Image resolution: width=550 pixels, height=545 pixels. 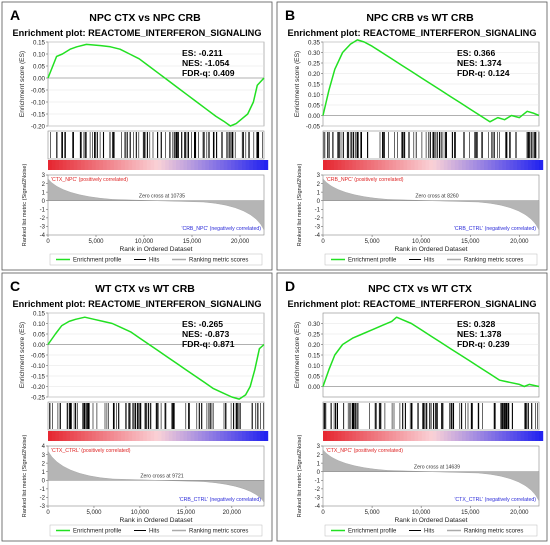 What do you see at coordinates (39, 324) in the screenshot?
I see `es-tick-label: 0.10` at bounding box center [39, 324].